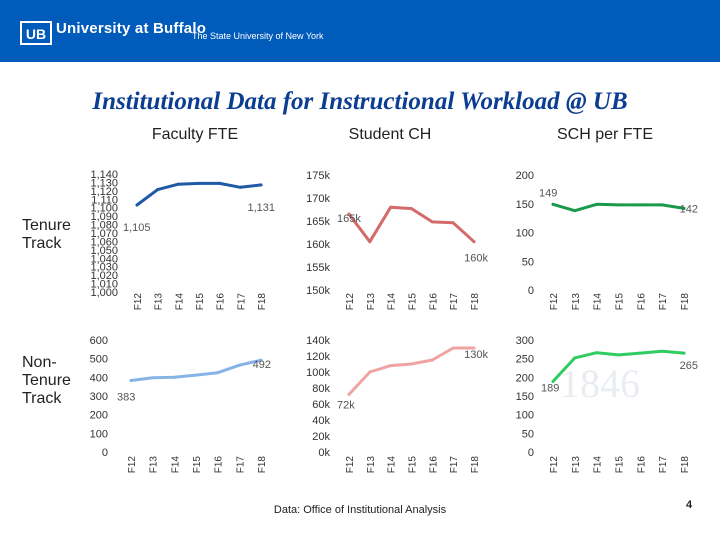 The height and width of the screenshot is (540, 720). Describe the element at coordinates (262, 365) in the screenshot. I see `data-label: 492` at that location.